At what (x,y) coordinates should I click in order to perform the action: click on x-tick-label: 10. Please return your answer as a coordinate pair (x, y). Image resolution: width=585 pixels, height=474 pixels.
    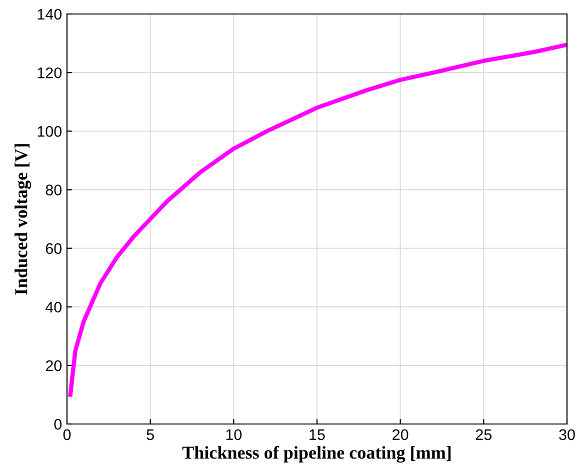
    Looking at the image, I should click on (234, 434).